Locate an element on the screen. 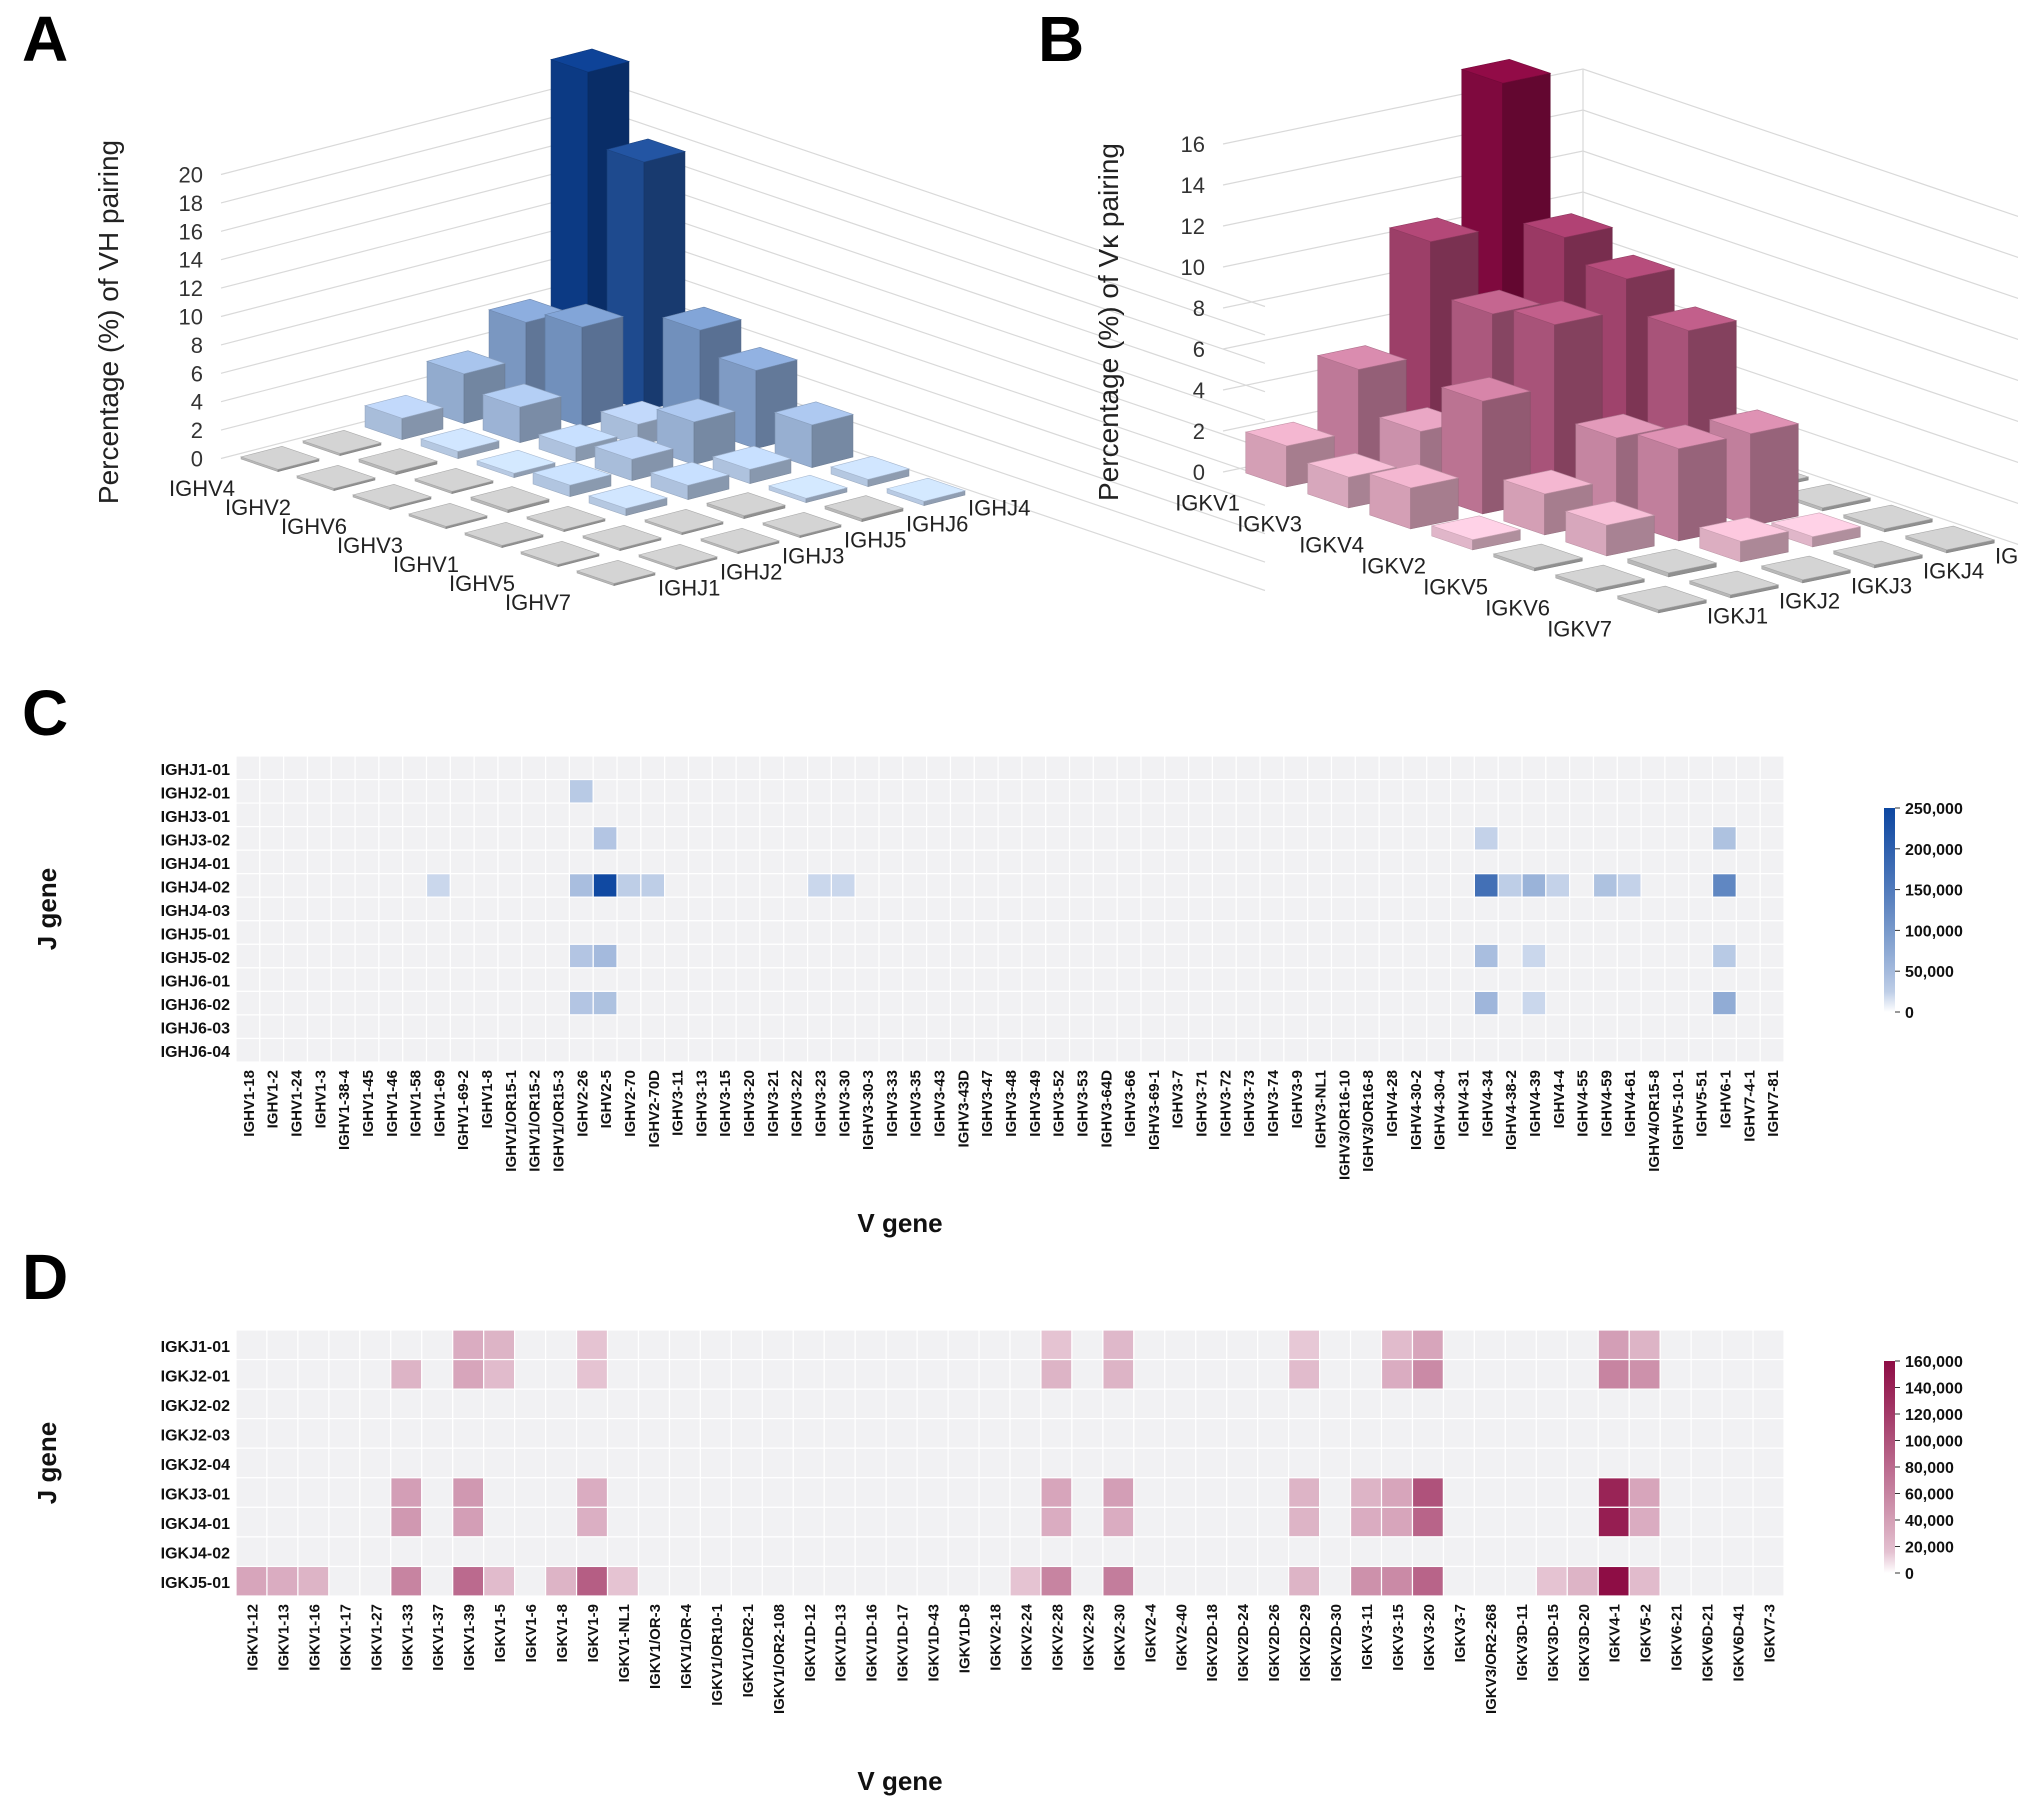  z-axis-title: Percentage (%) of Vκ pairing is located at coordinates (1108, 322).